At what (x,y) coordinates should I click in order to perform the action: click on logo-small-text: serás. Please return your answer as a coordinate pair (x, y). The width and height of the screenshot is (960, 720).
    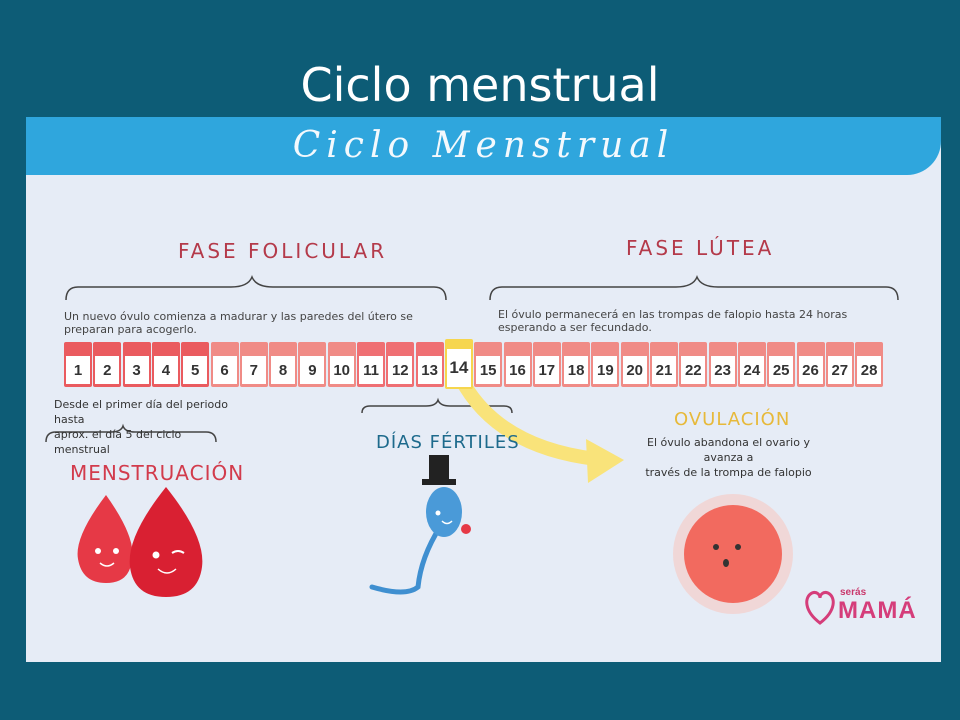
    Looking at the image, I should click on (853, 592).